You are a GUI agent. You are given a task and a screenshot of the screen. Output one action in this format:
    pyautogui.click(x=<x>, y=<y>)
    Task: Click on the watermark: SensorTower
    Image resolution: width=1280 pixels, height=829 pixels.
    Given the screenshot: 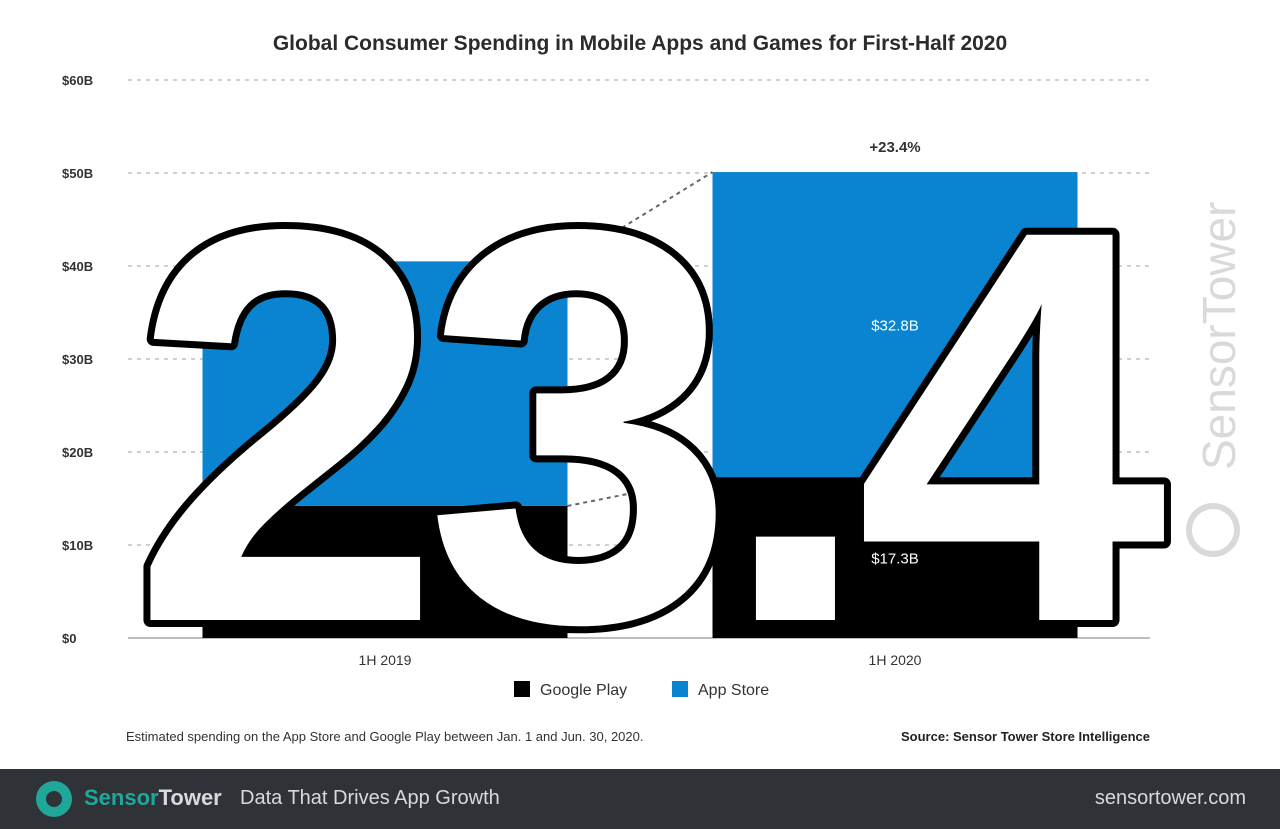 What is the action you would take?
    pyautogui.click(x=1215, y=379)
    